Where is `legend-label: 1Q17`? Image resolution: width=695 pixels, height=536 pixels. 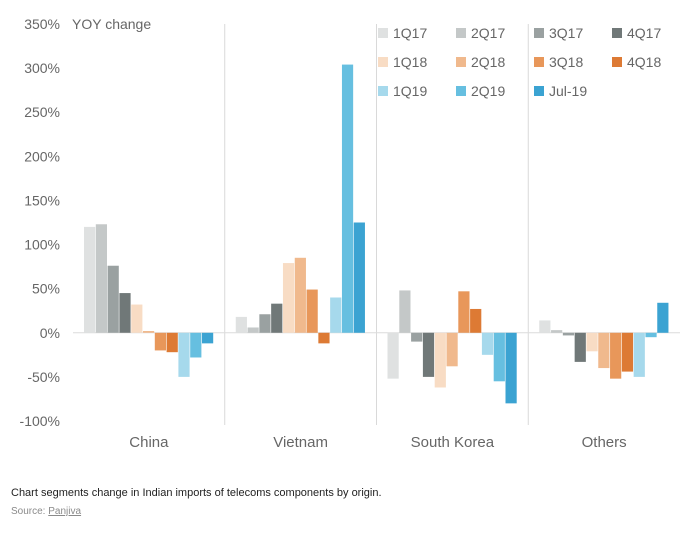
legend-label: 1Q17 is located at coordinates (410, 33).